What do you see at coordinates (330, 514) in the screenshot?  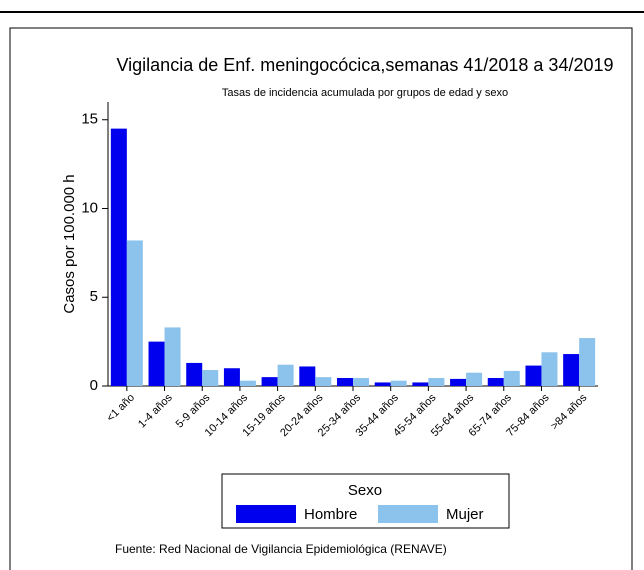 I see `legend-label: Hombre` at bounding box center [330, 514].